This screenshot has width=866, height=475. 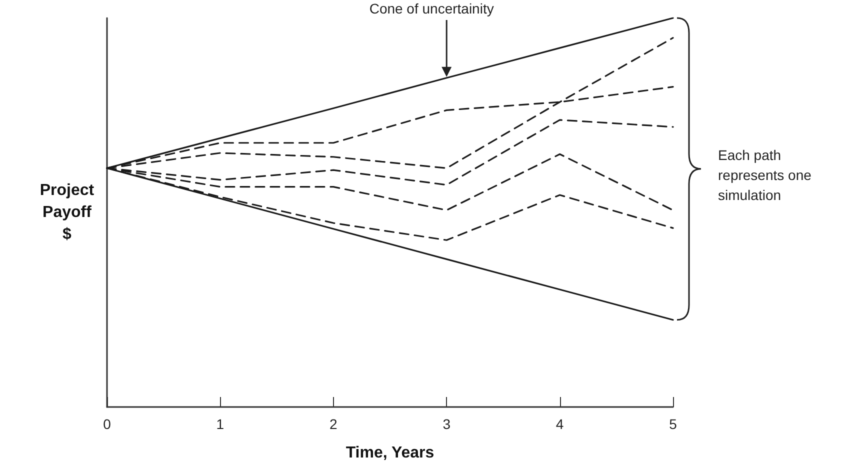 I want to click on x-tick-label: 1, so click(x=220, y=424).